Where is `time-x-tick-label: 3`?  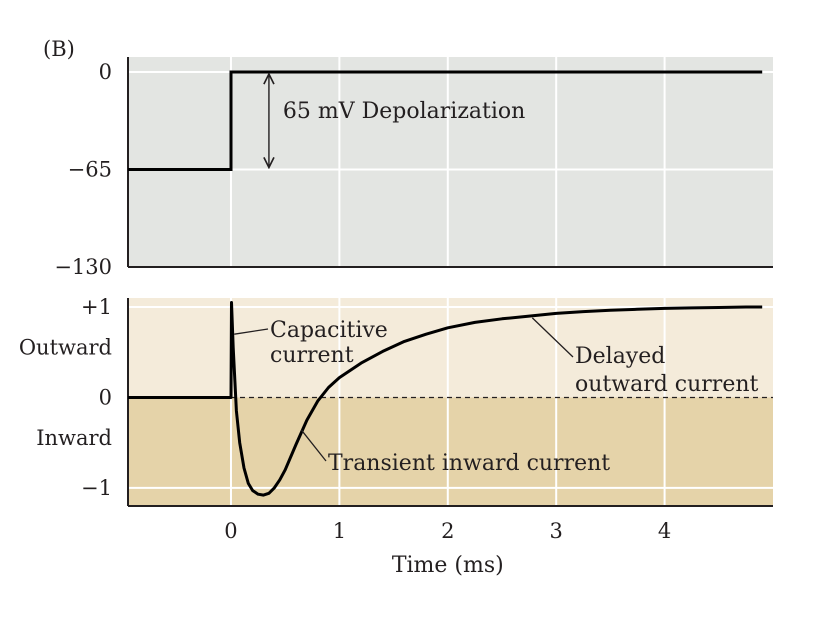
time-x-tick-label: 3 is located at coordinates (556, 531).